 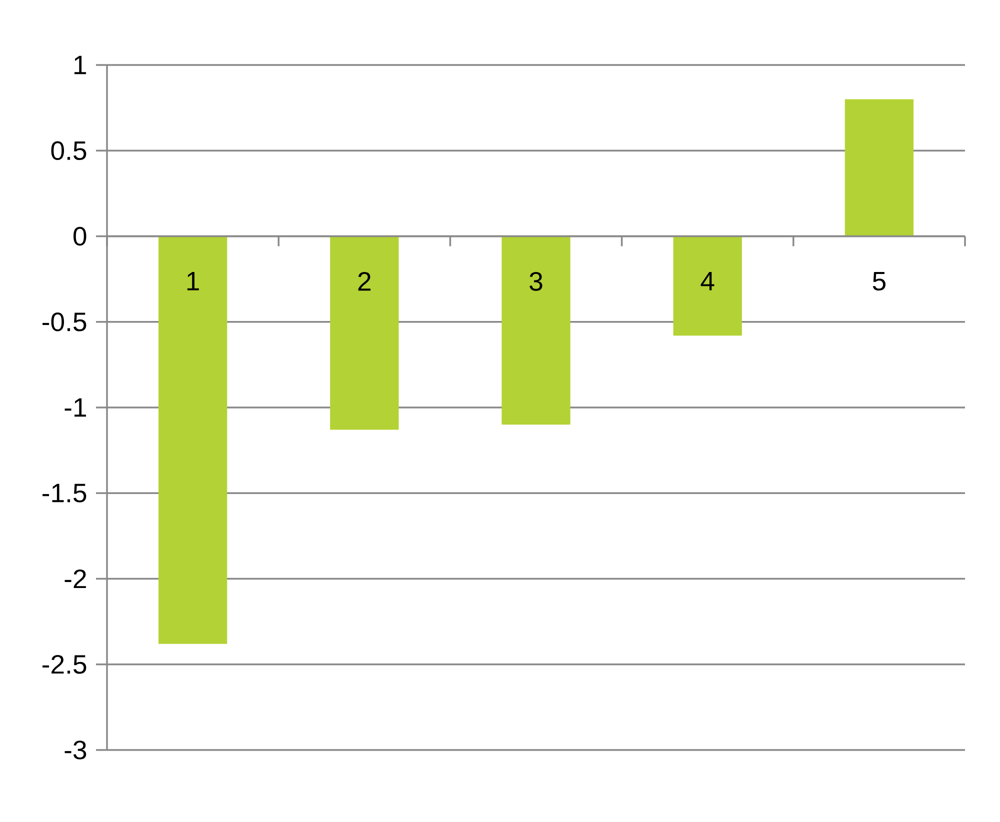 What do you see at coordinates (193, 281) in the screenshot?
I see `x-tick-label: 1` at bounding box center [193, 281].